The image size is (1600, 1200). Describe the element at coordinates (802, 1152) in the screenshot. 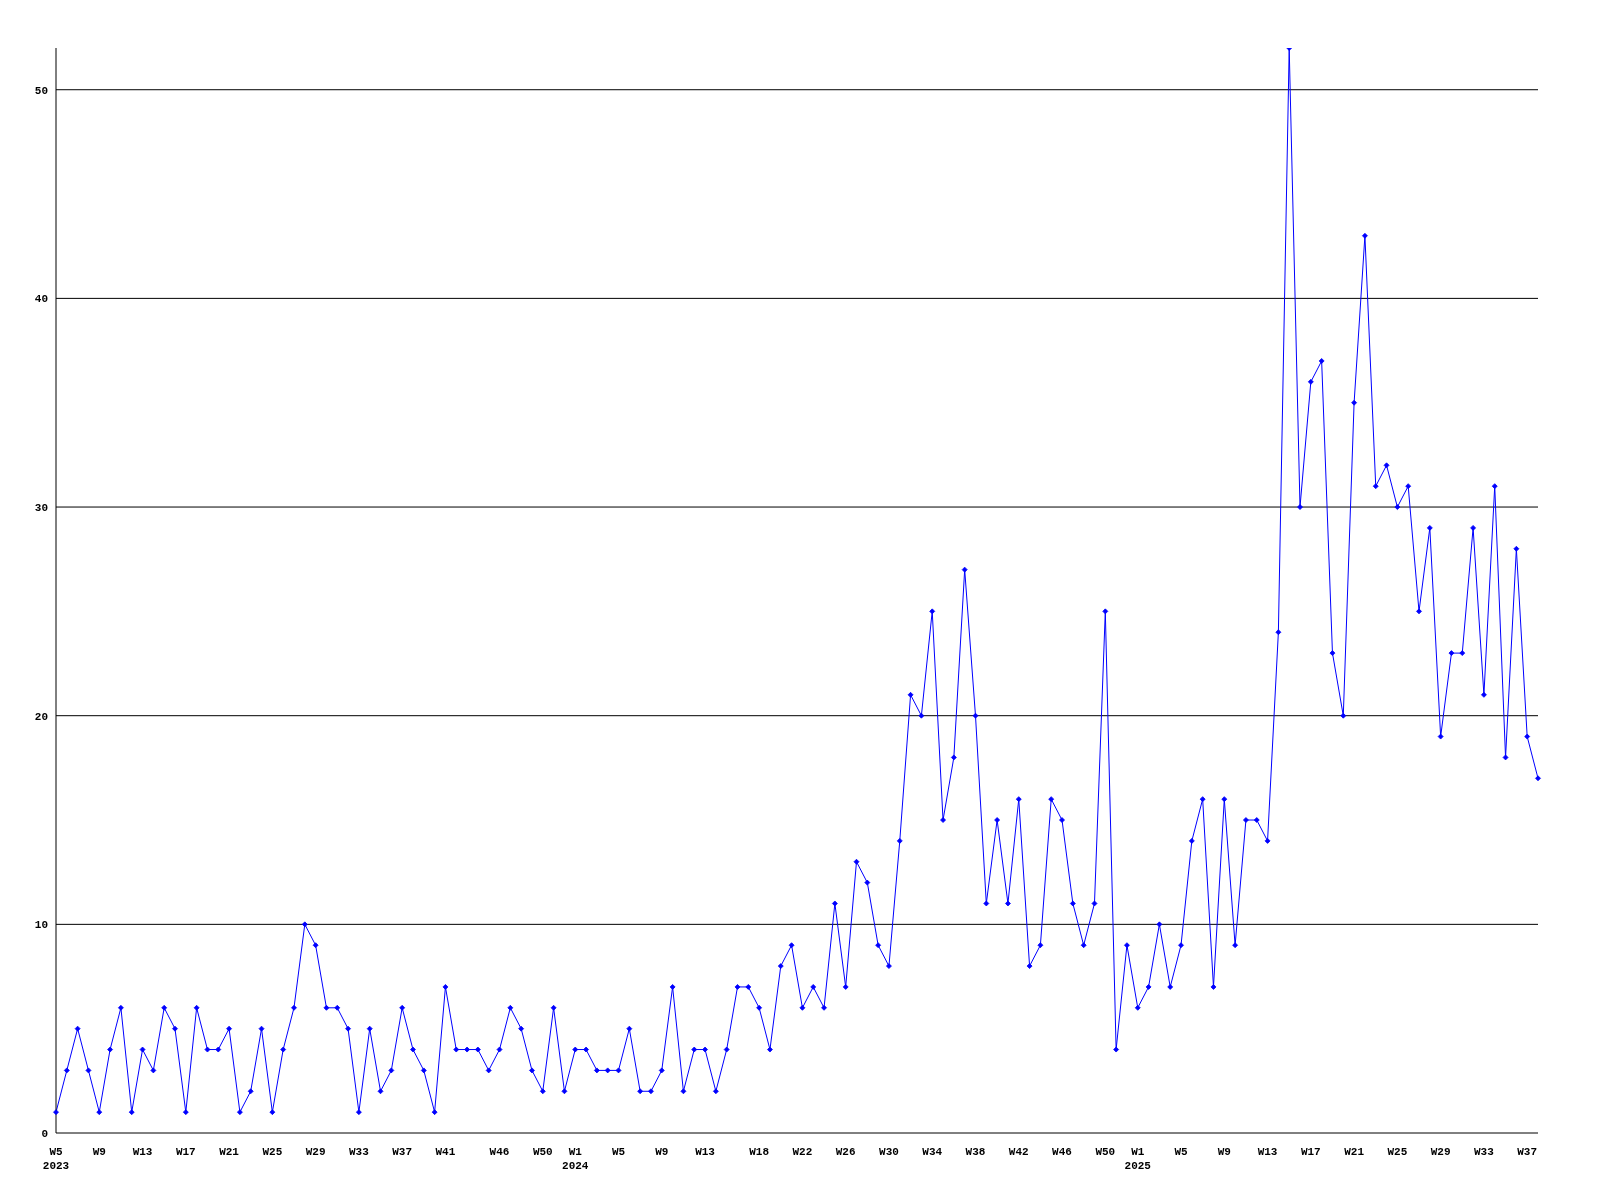

I see `x-tick-label: W22` at that location.